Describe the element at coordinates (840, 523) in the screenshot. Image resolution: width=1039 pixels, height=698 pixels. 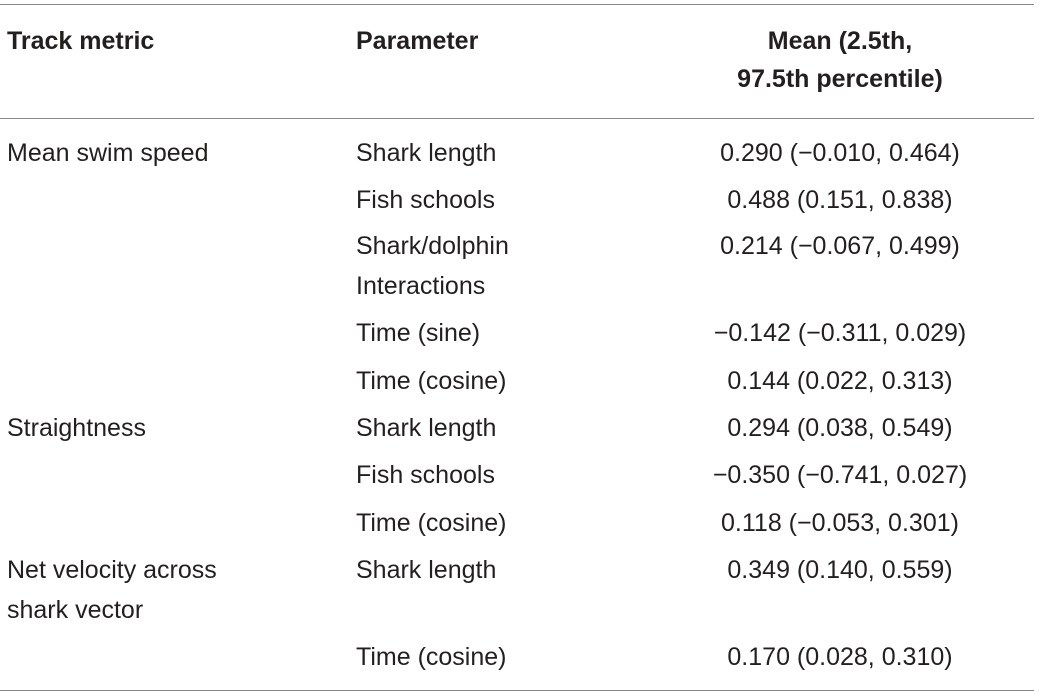
I see `cell-mean: 0.118 (−0.053, 0.301)` at that location.